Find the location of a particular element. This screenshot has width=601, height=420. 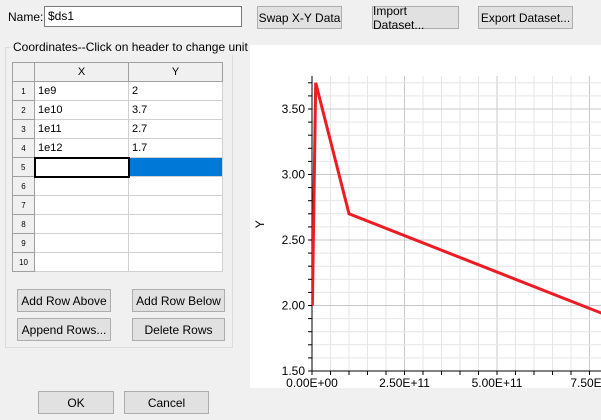

y-cell: 2.7 is located at coordinates (175, 129).